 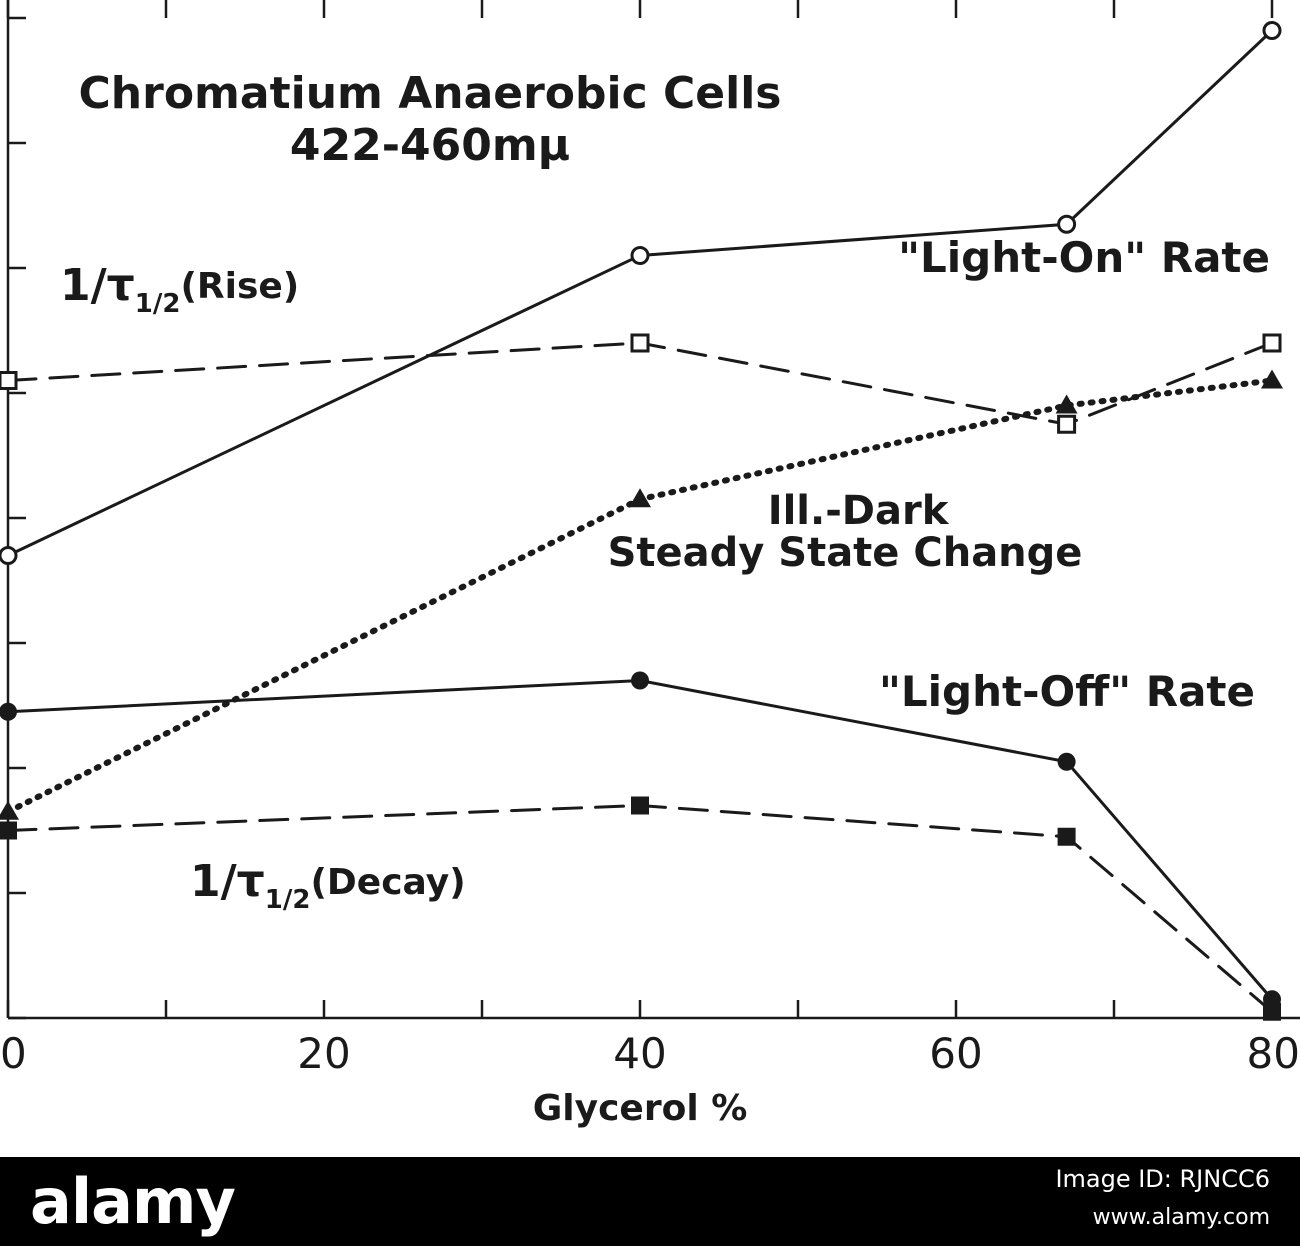 I want to click on ill-dark-label-line1: Ill.-Dark, so click(x=859, y=511).